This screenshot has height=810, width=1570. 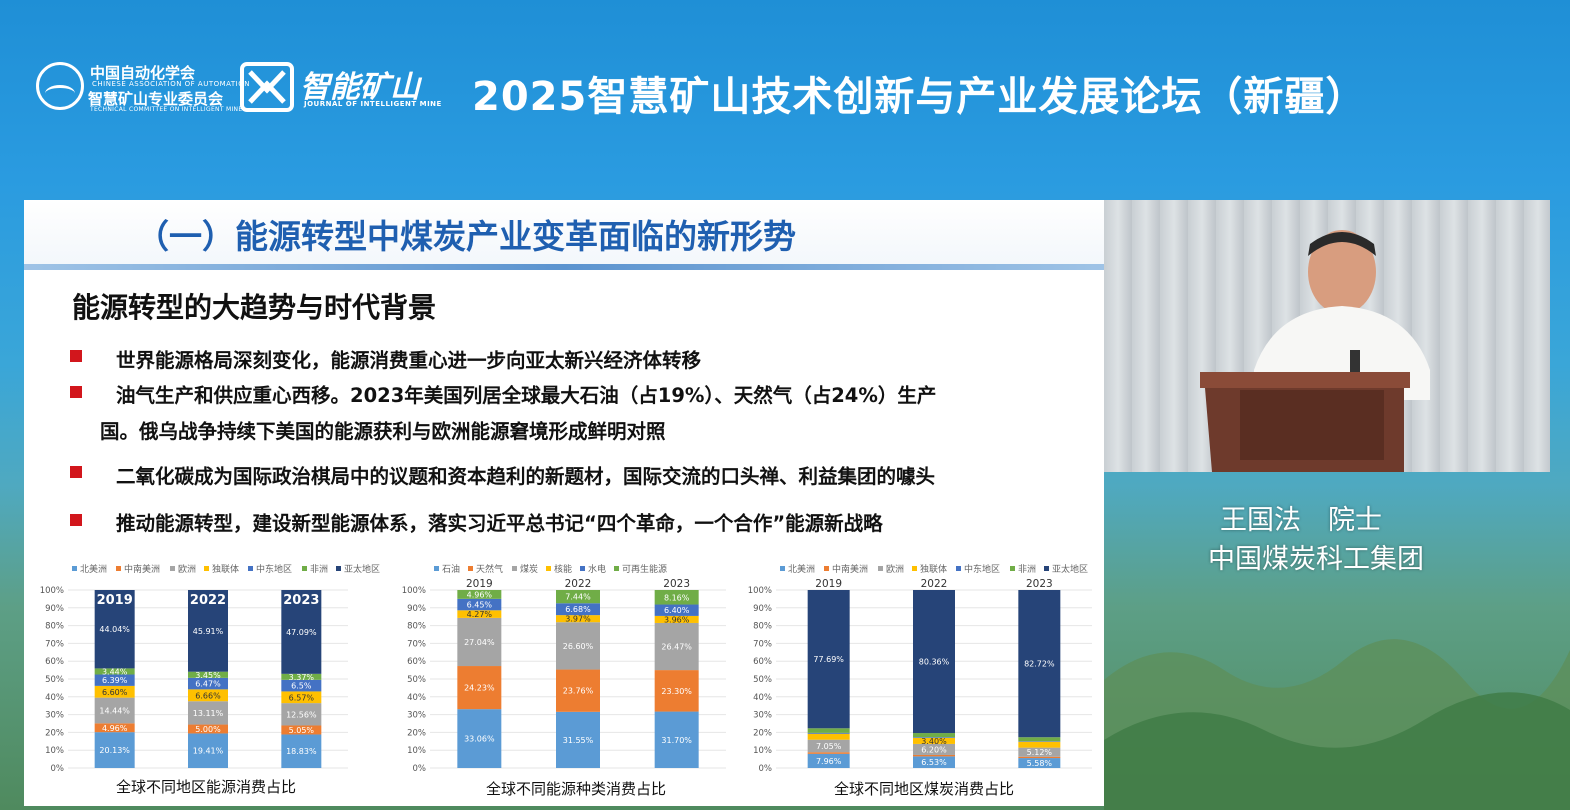 I want to click on data-label: 6.68%, so click(x=578, y=609).